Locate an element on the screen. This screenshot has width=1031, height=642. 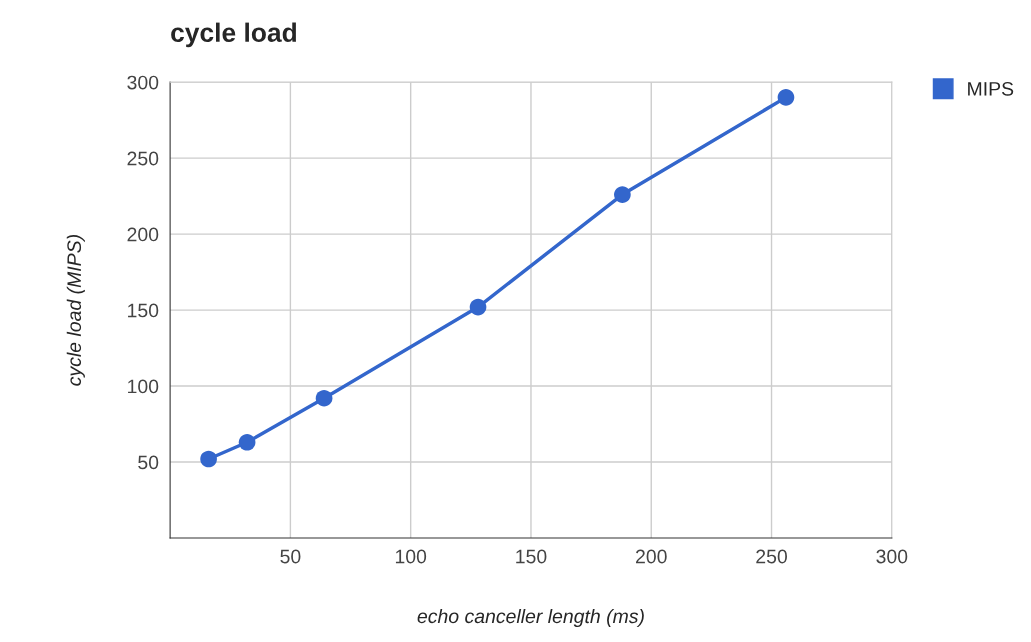
x-tick-label: 100 is located at coordinates (411, 556).